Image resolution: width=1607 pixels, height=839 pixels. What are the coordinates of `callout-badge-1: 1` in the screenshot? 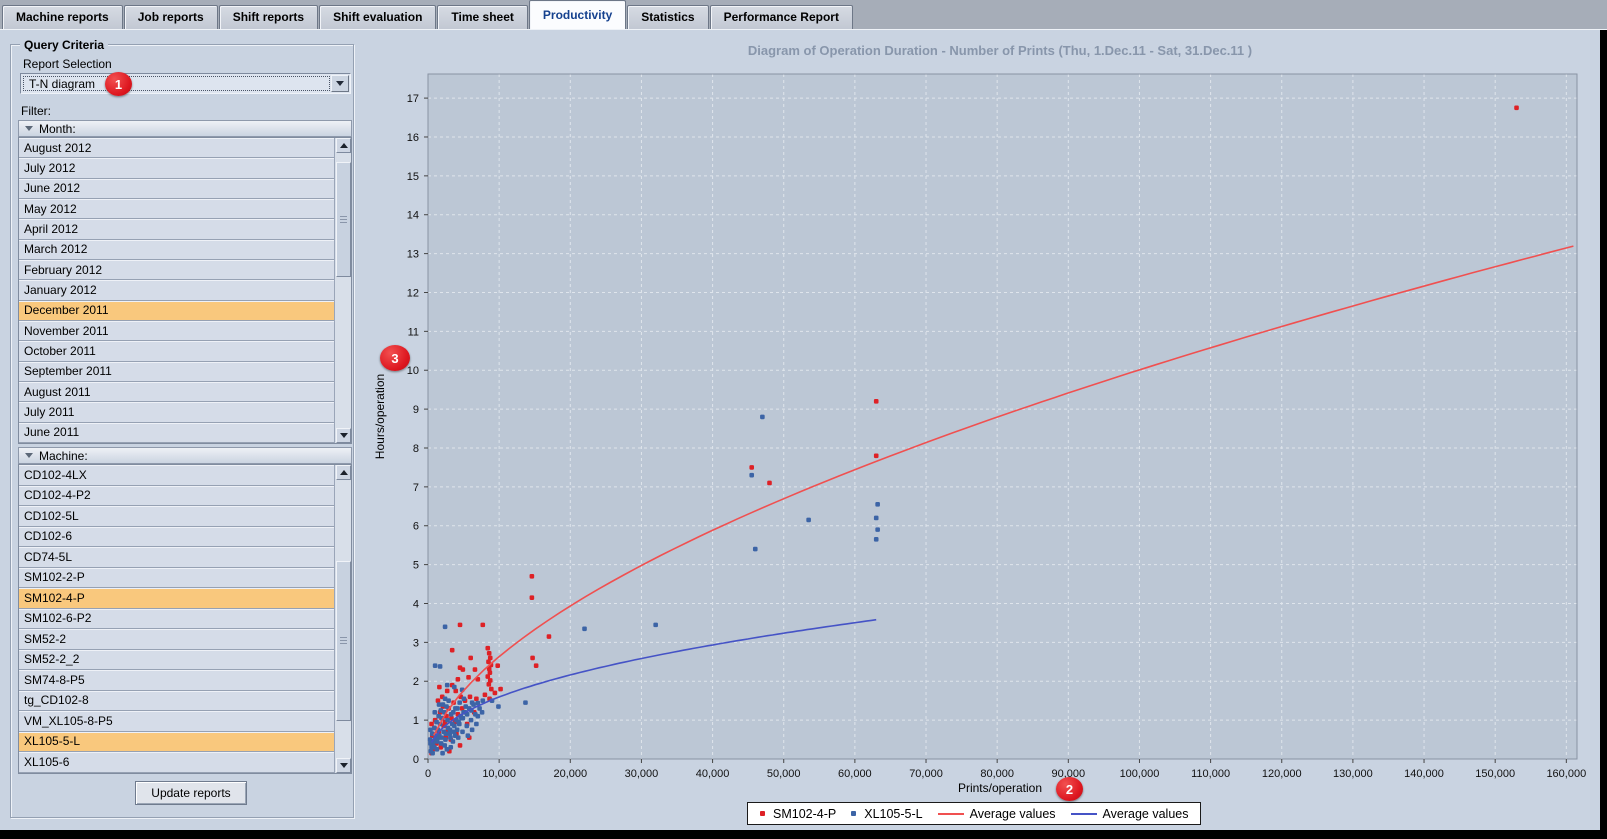 It's located at (118, 84).